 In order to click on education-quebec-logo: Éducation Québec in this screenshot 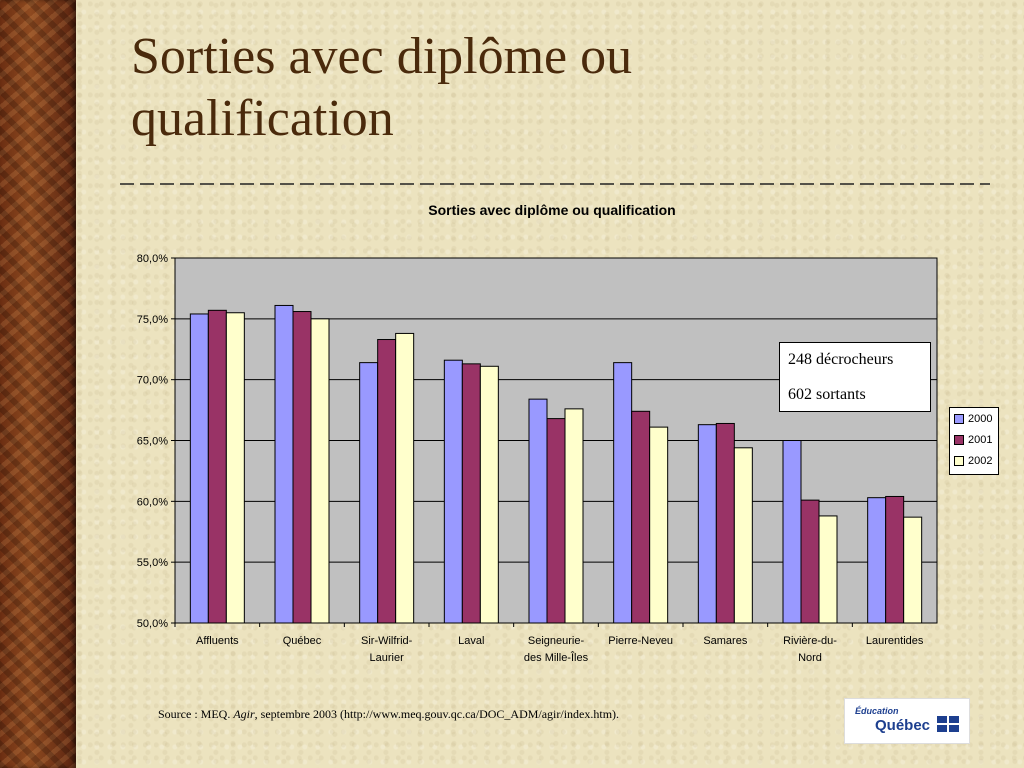, I will do `click(907, 721)`.